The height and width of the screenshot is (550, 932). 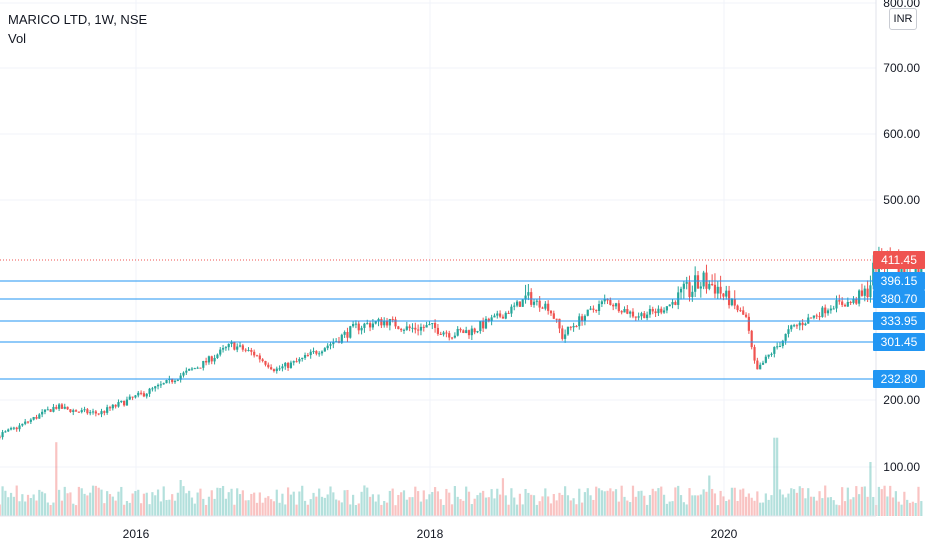 I want to click on volume-indicator-label: Vol, so click(x=17, y=38).